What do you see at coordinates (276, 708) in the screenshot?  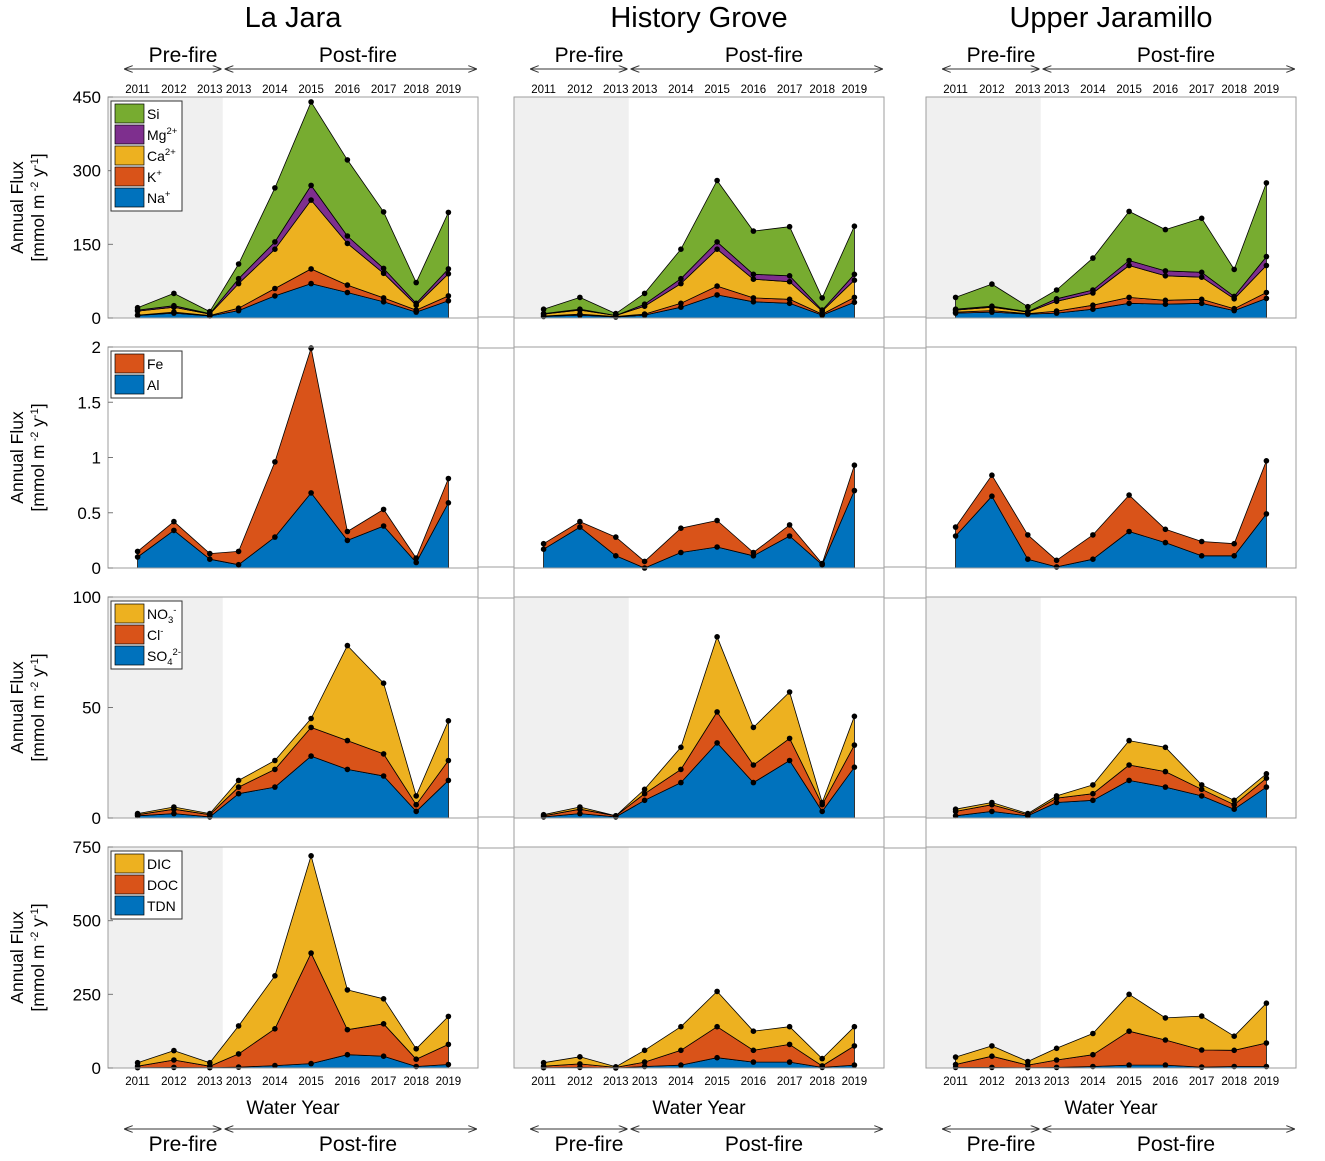 I see `panel-2-0: 0 50 100 NO3-Cl- SO42-` at bounding box center [276, 708].